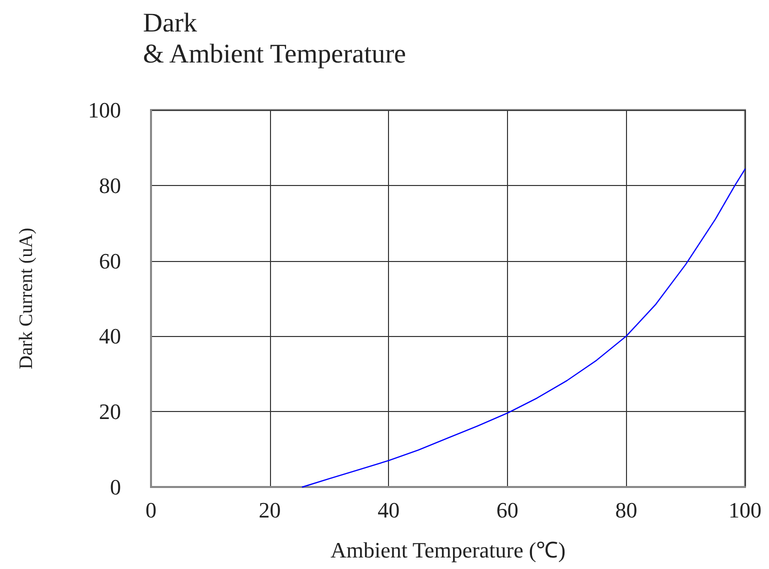 The height and width of the screenshot is (569, 769). What do you see at coordinates (104, 110) in the screenshot?
I see `y-tick-label: 100` at bounding box center [104, 110].